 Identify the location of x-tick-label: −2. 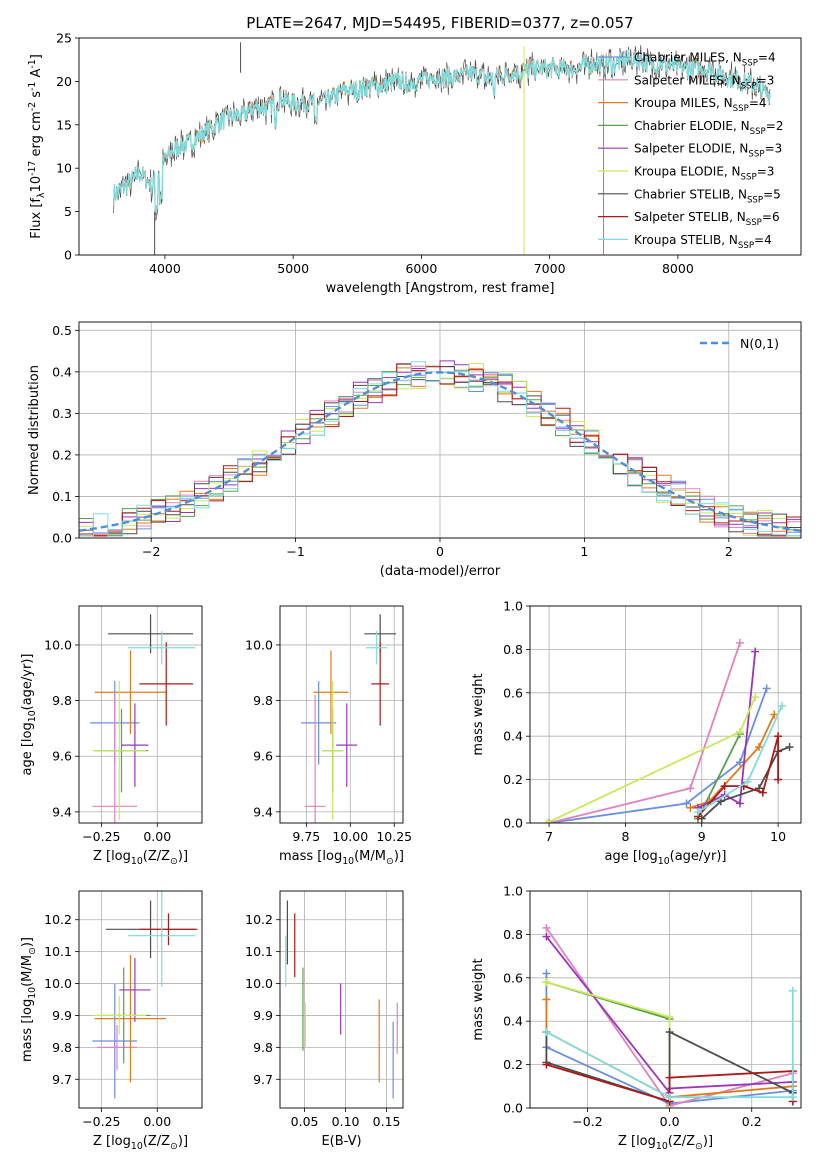
(151, 551).